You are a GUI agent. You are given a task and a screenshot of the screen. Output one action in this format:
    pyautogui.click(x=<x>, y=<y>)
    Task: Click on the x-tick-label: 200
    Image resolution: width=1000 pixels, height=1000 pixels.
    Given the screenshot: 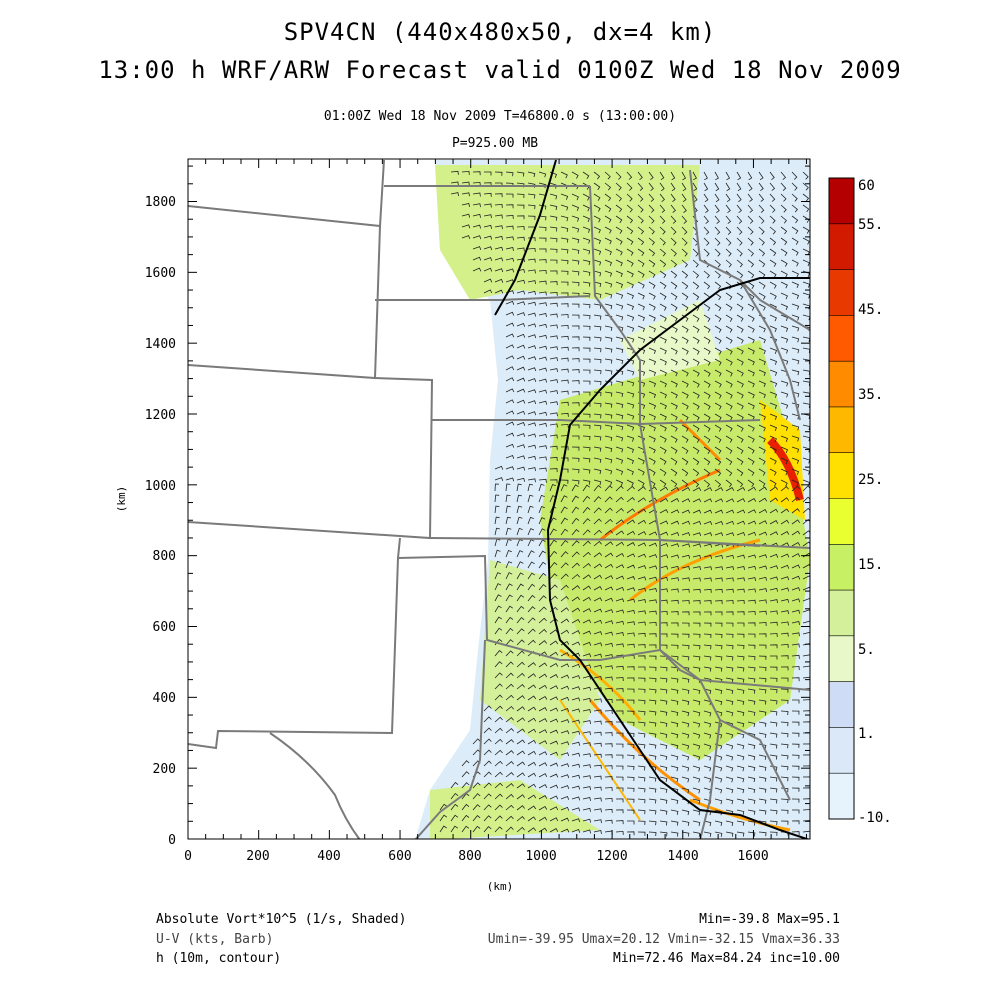 What is the action you would take?
    pyautogui.click(x=257, y=856)
    